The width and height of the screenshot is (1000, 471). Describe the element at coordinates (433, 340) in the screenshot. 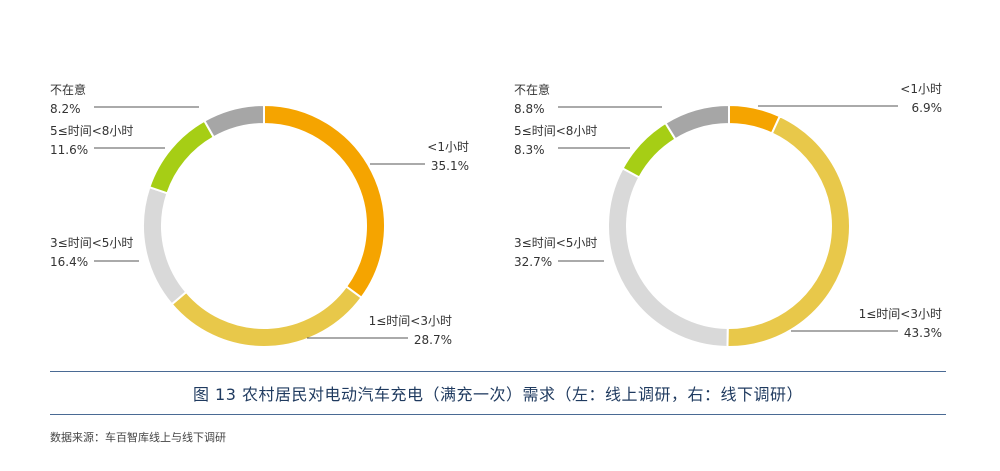

I see `slice-value-0-1: 28.7%` at that location.